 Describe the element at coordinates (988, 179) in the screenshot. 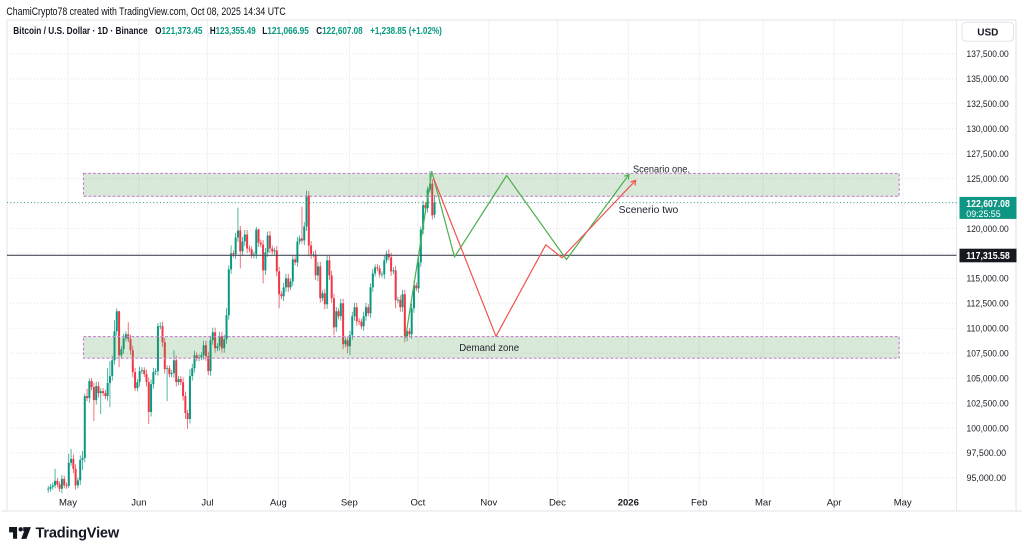

I see `svg-text: 125,000.00` at that location.